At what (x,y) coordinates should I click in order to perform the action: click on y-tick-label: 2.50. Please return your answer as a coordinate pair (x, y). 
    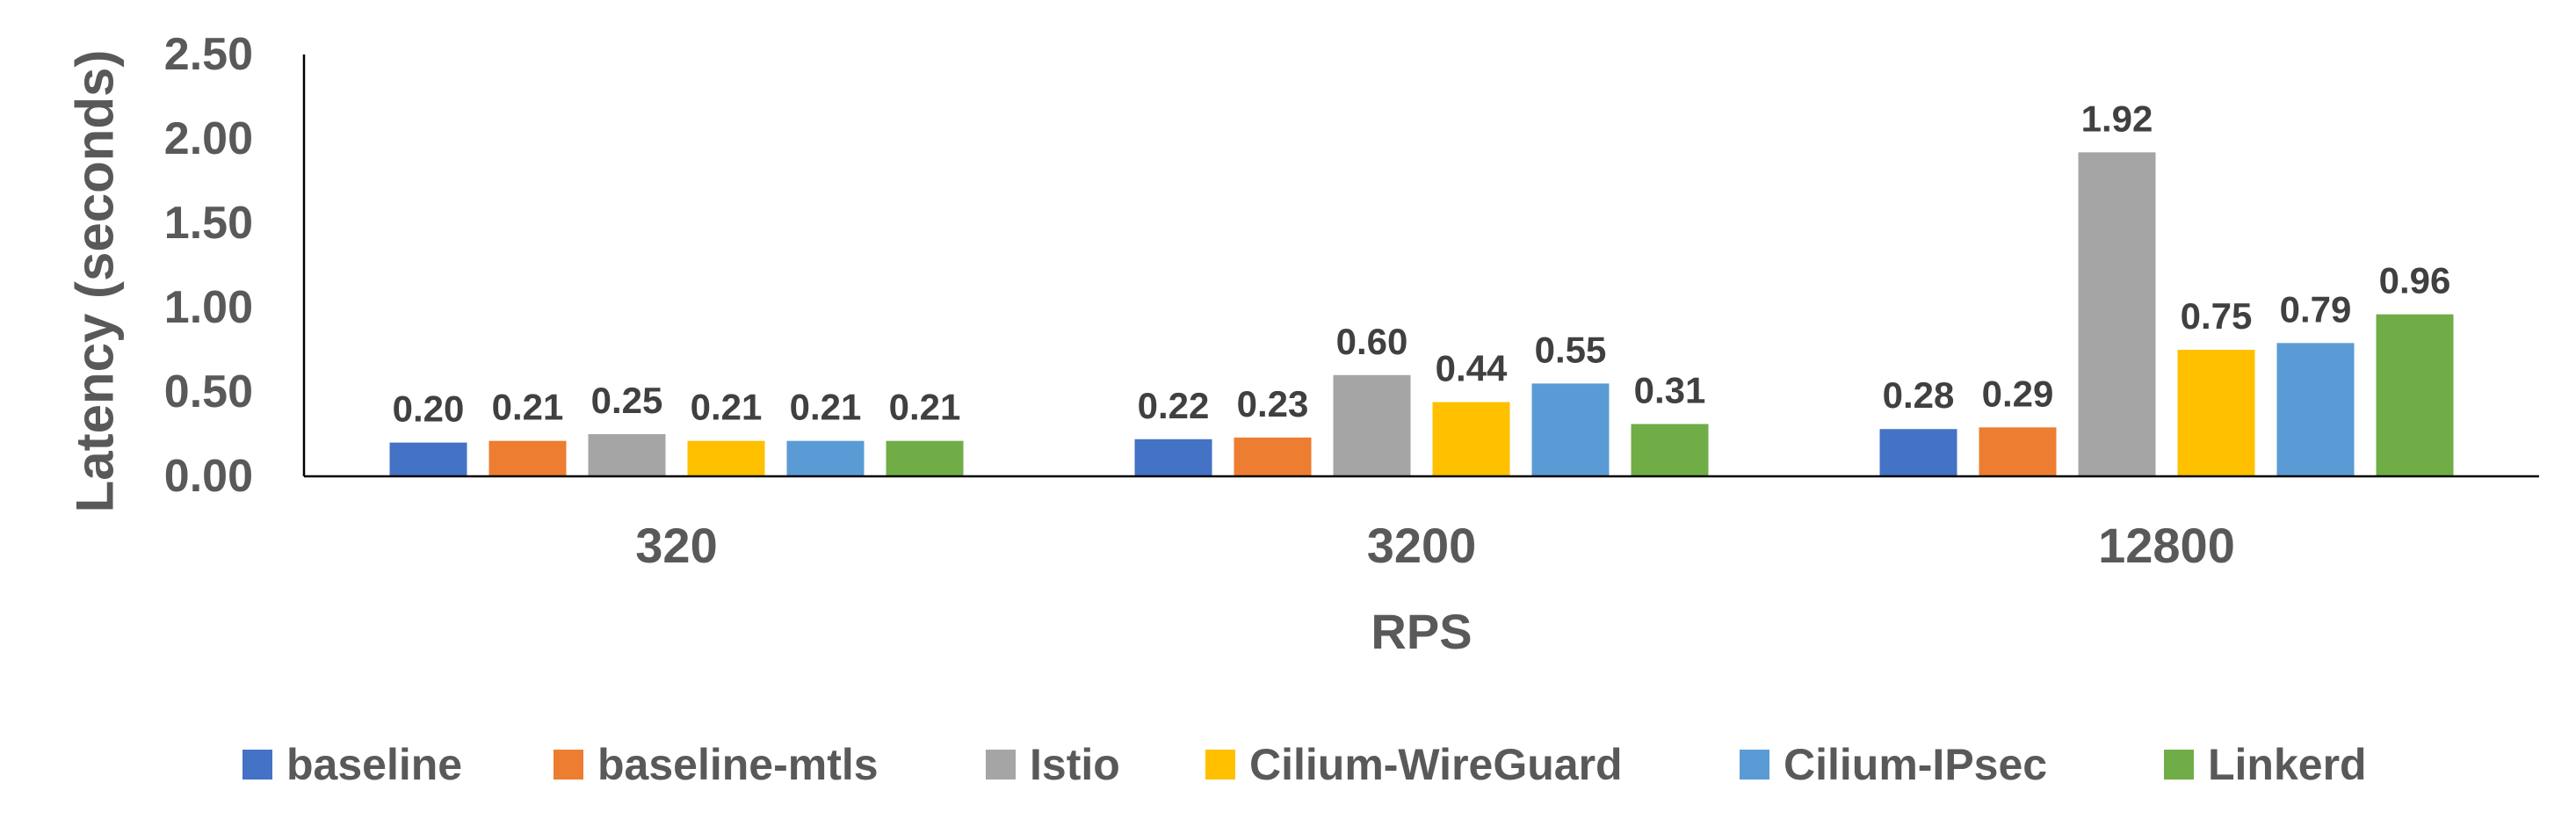
    Looking at the image, I should click on (208, 55).